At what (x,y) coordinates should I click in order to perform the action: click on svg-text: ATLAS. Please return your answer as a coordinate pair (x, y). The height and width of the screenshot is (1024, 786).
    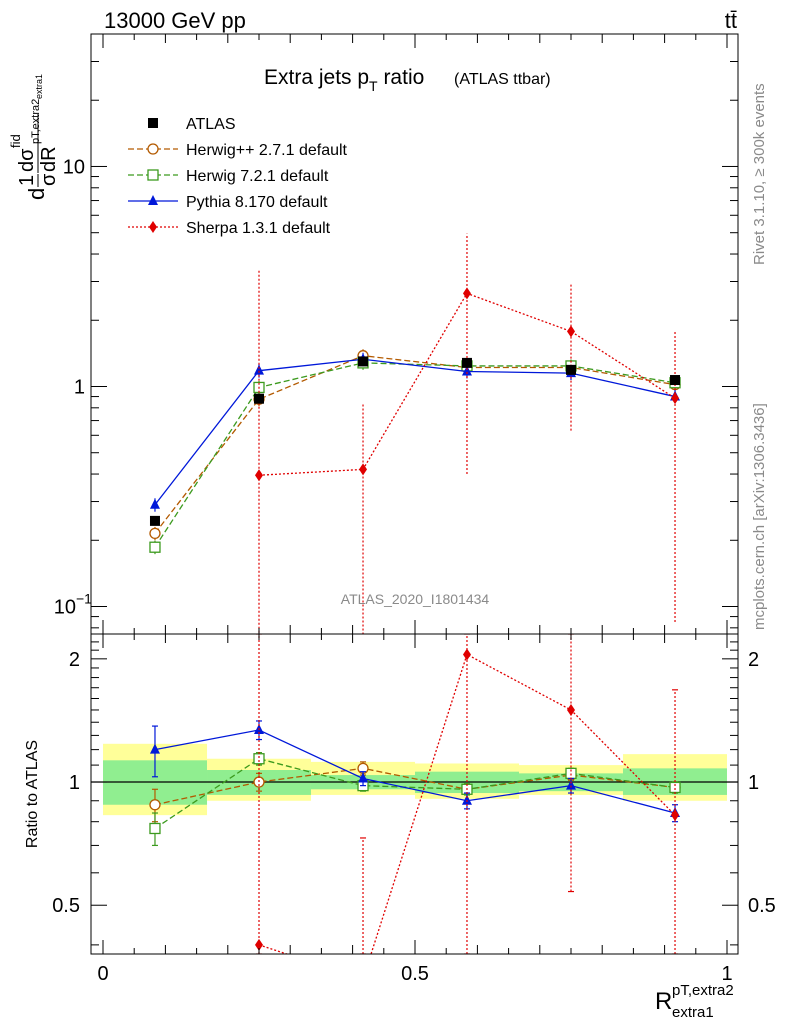
    Looking at the image, I should click on (211, 124).